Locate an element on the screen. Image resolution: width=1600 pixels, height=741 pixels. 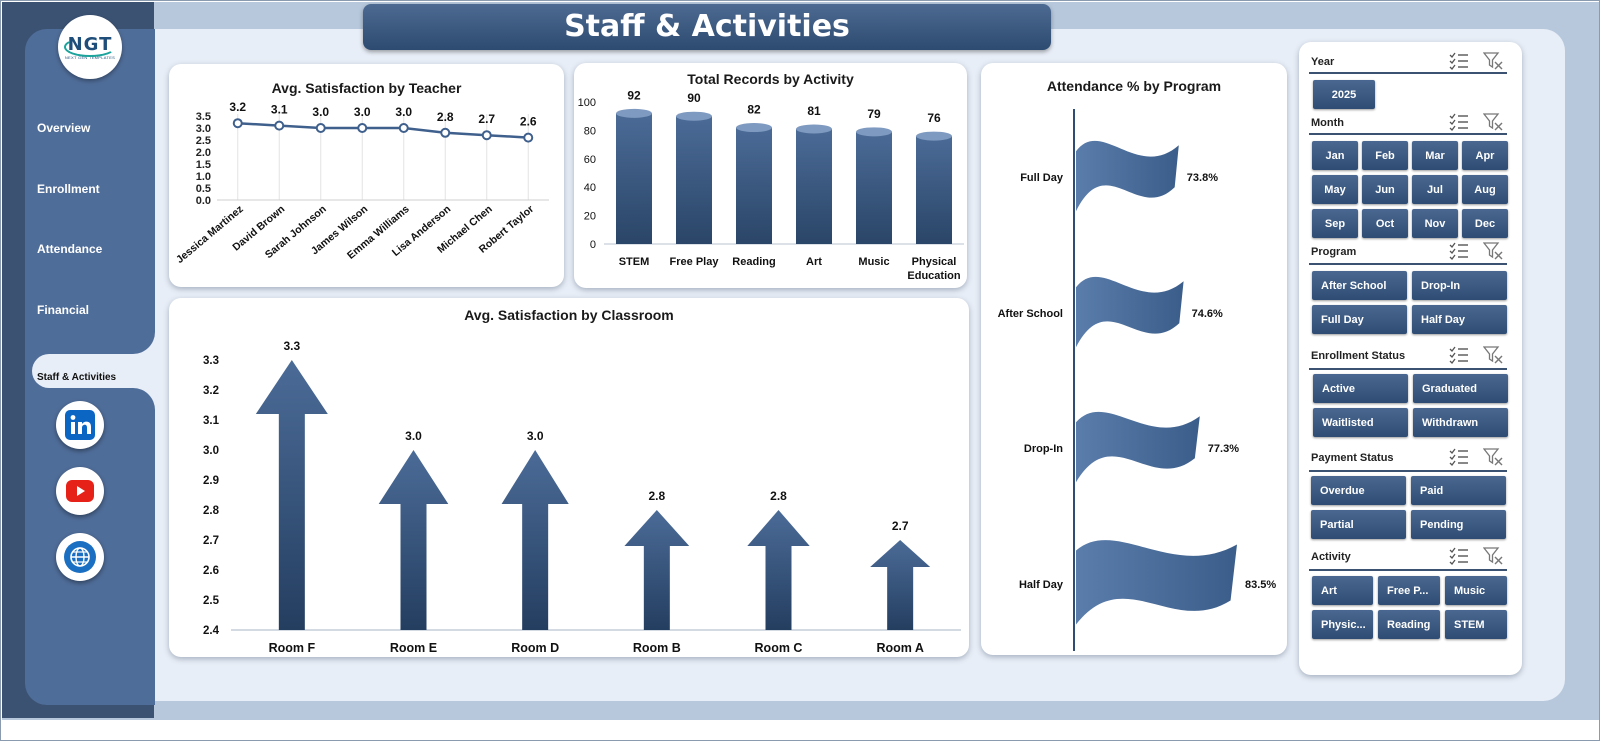
slicer-activity-item: Music is located at coordinates (1476, 590).